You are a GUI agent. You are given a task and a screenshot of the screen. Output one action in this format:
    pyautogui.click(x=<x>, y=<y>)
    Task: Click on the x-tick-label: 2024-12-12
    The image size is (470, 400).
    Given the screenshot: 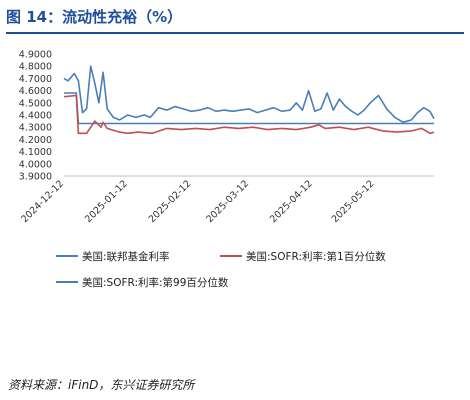 What is the action you would take?
    pyautogui.click(x=42, y=201)
    